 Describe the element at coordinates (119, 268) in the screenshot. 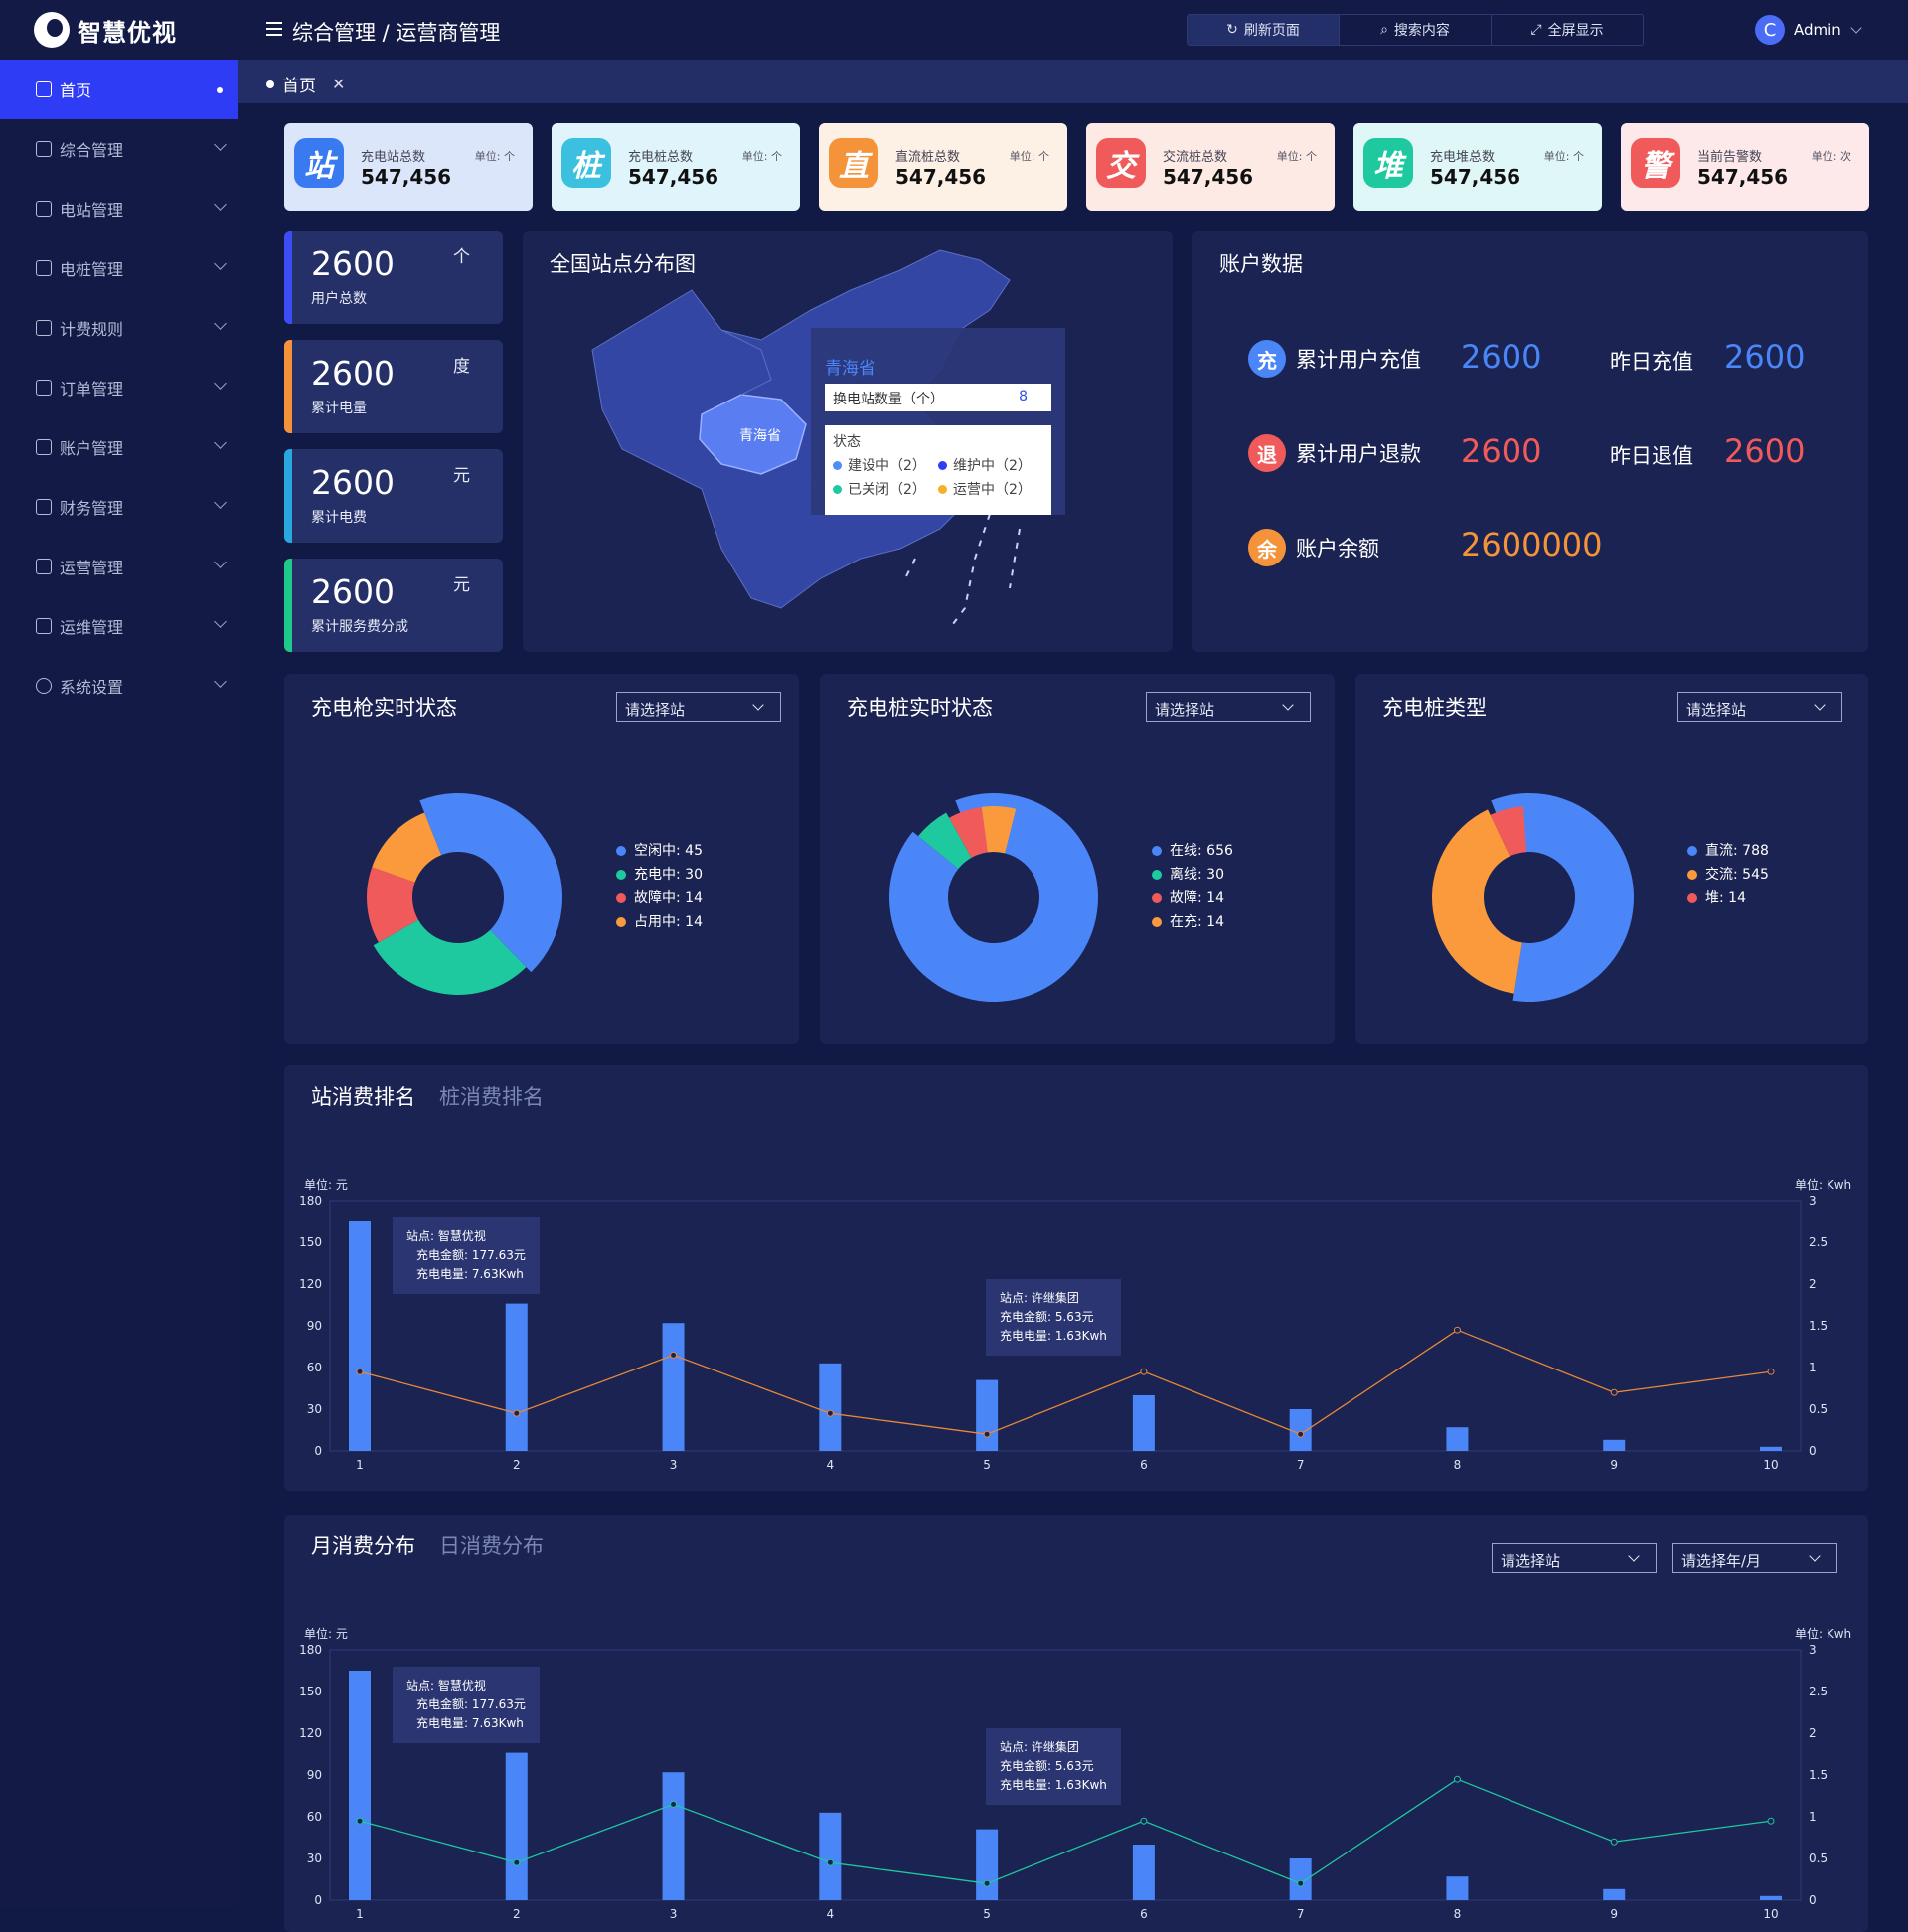

I see `sidebar-item-pile: 电桩管理` at that location.